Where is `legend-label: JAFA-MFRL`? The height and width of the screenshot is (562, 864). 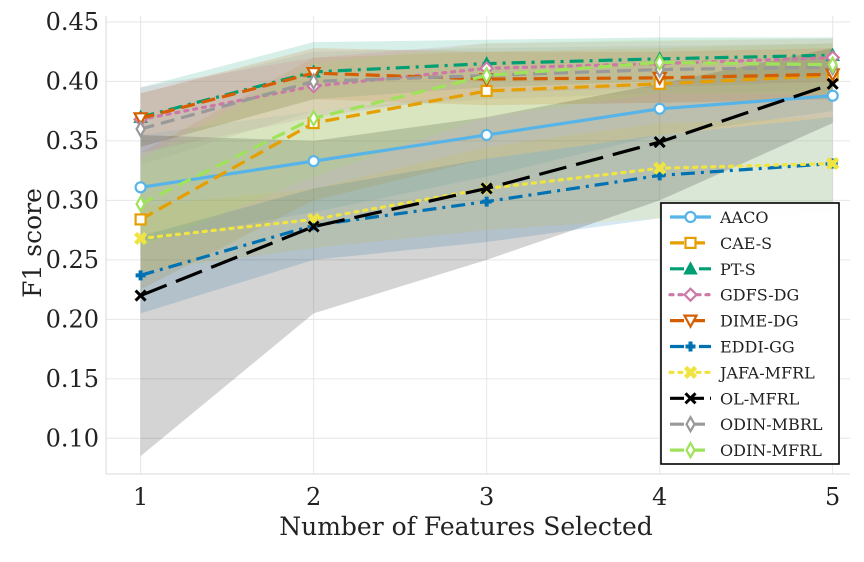
legend-label: JAFA-MFRL is located at coordinates (766, 372).